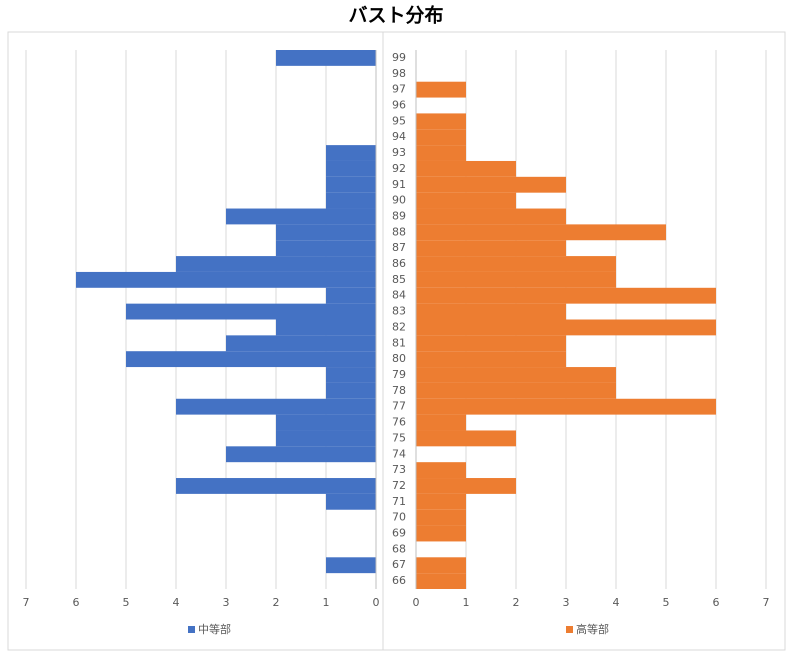 The width and height of the screenshot is (793, 660). Describe the element at coordinates (399, 374) in the screenshot. I see `category-label: 79` at that location.